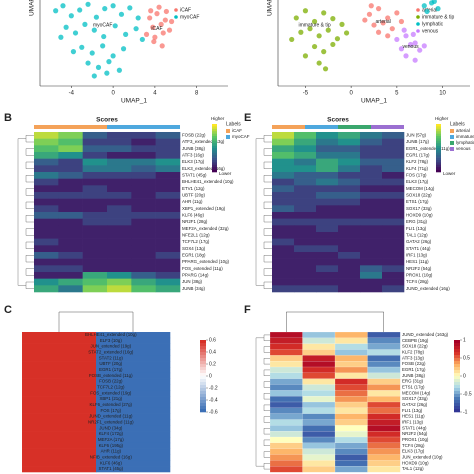  What do you see at coordinates (412, 410) in the screenshot?
I see `row-label: FLI1 (13g)` at bounding box center [412, 410].